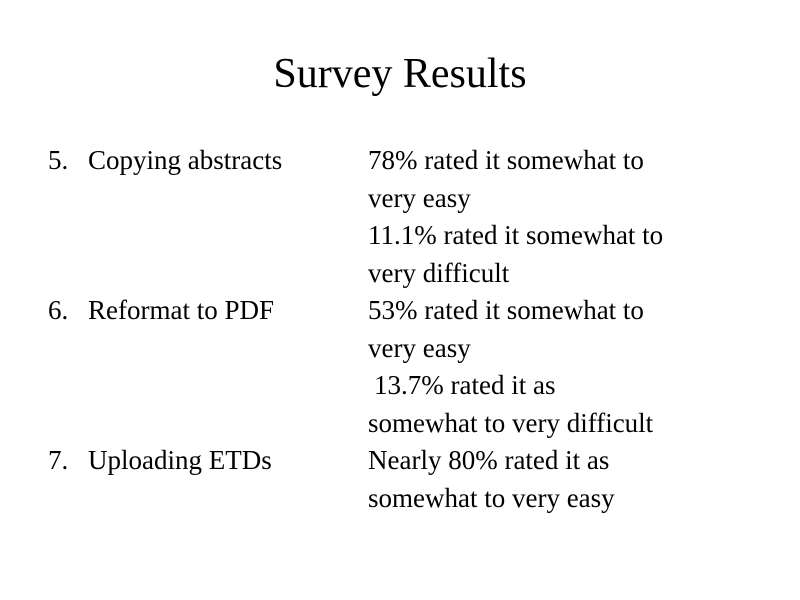  What do you see at coordinates (185, 160) in the screenshot?
I see `item-label: Copying abstracts` at bounding box center [185, 160].